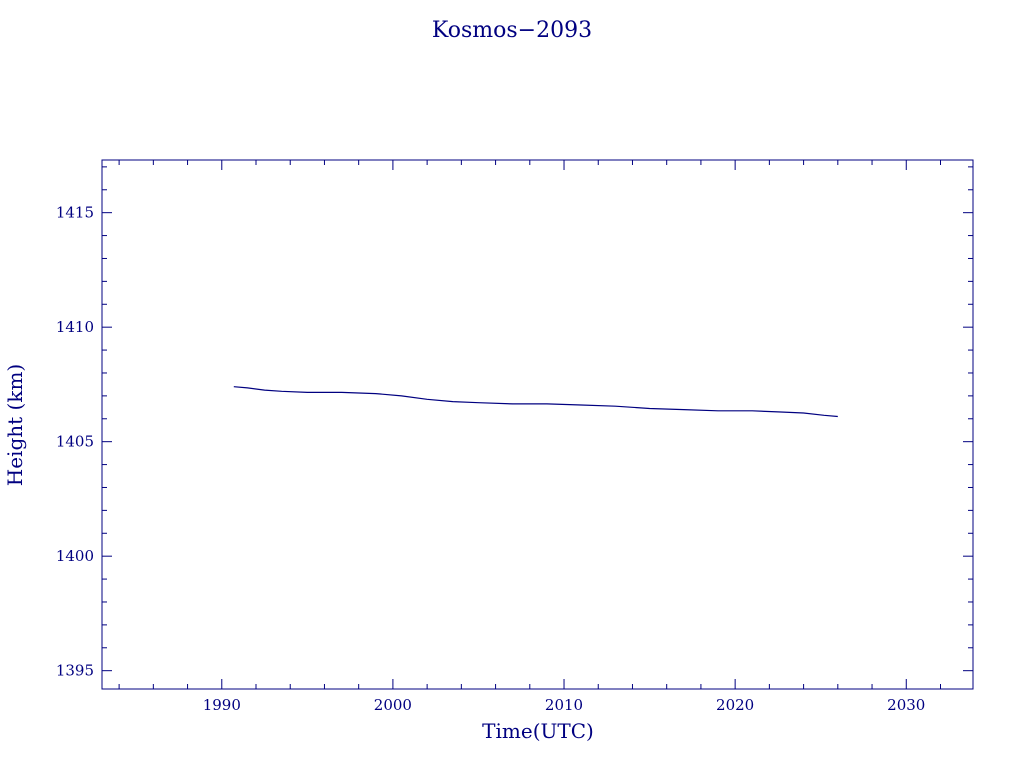 The height and width of the screenshot is (768, 1024). I want to click on y-tick-label: 1395, so click(75, 671).